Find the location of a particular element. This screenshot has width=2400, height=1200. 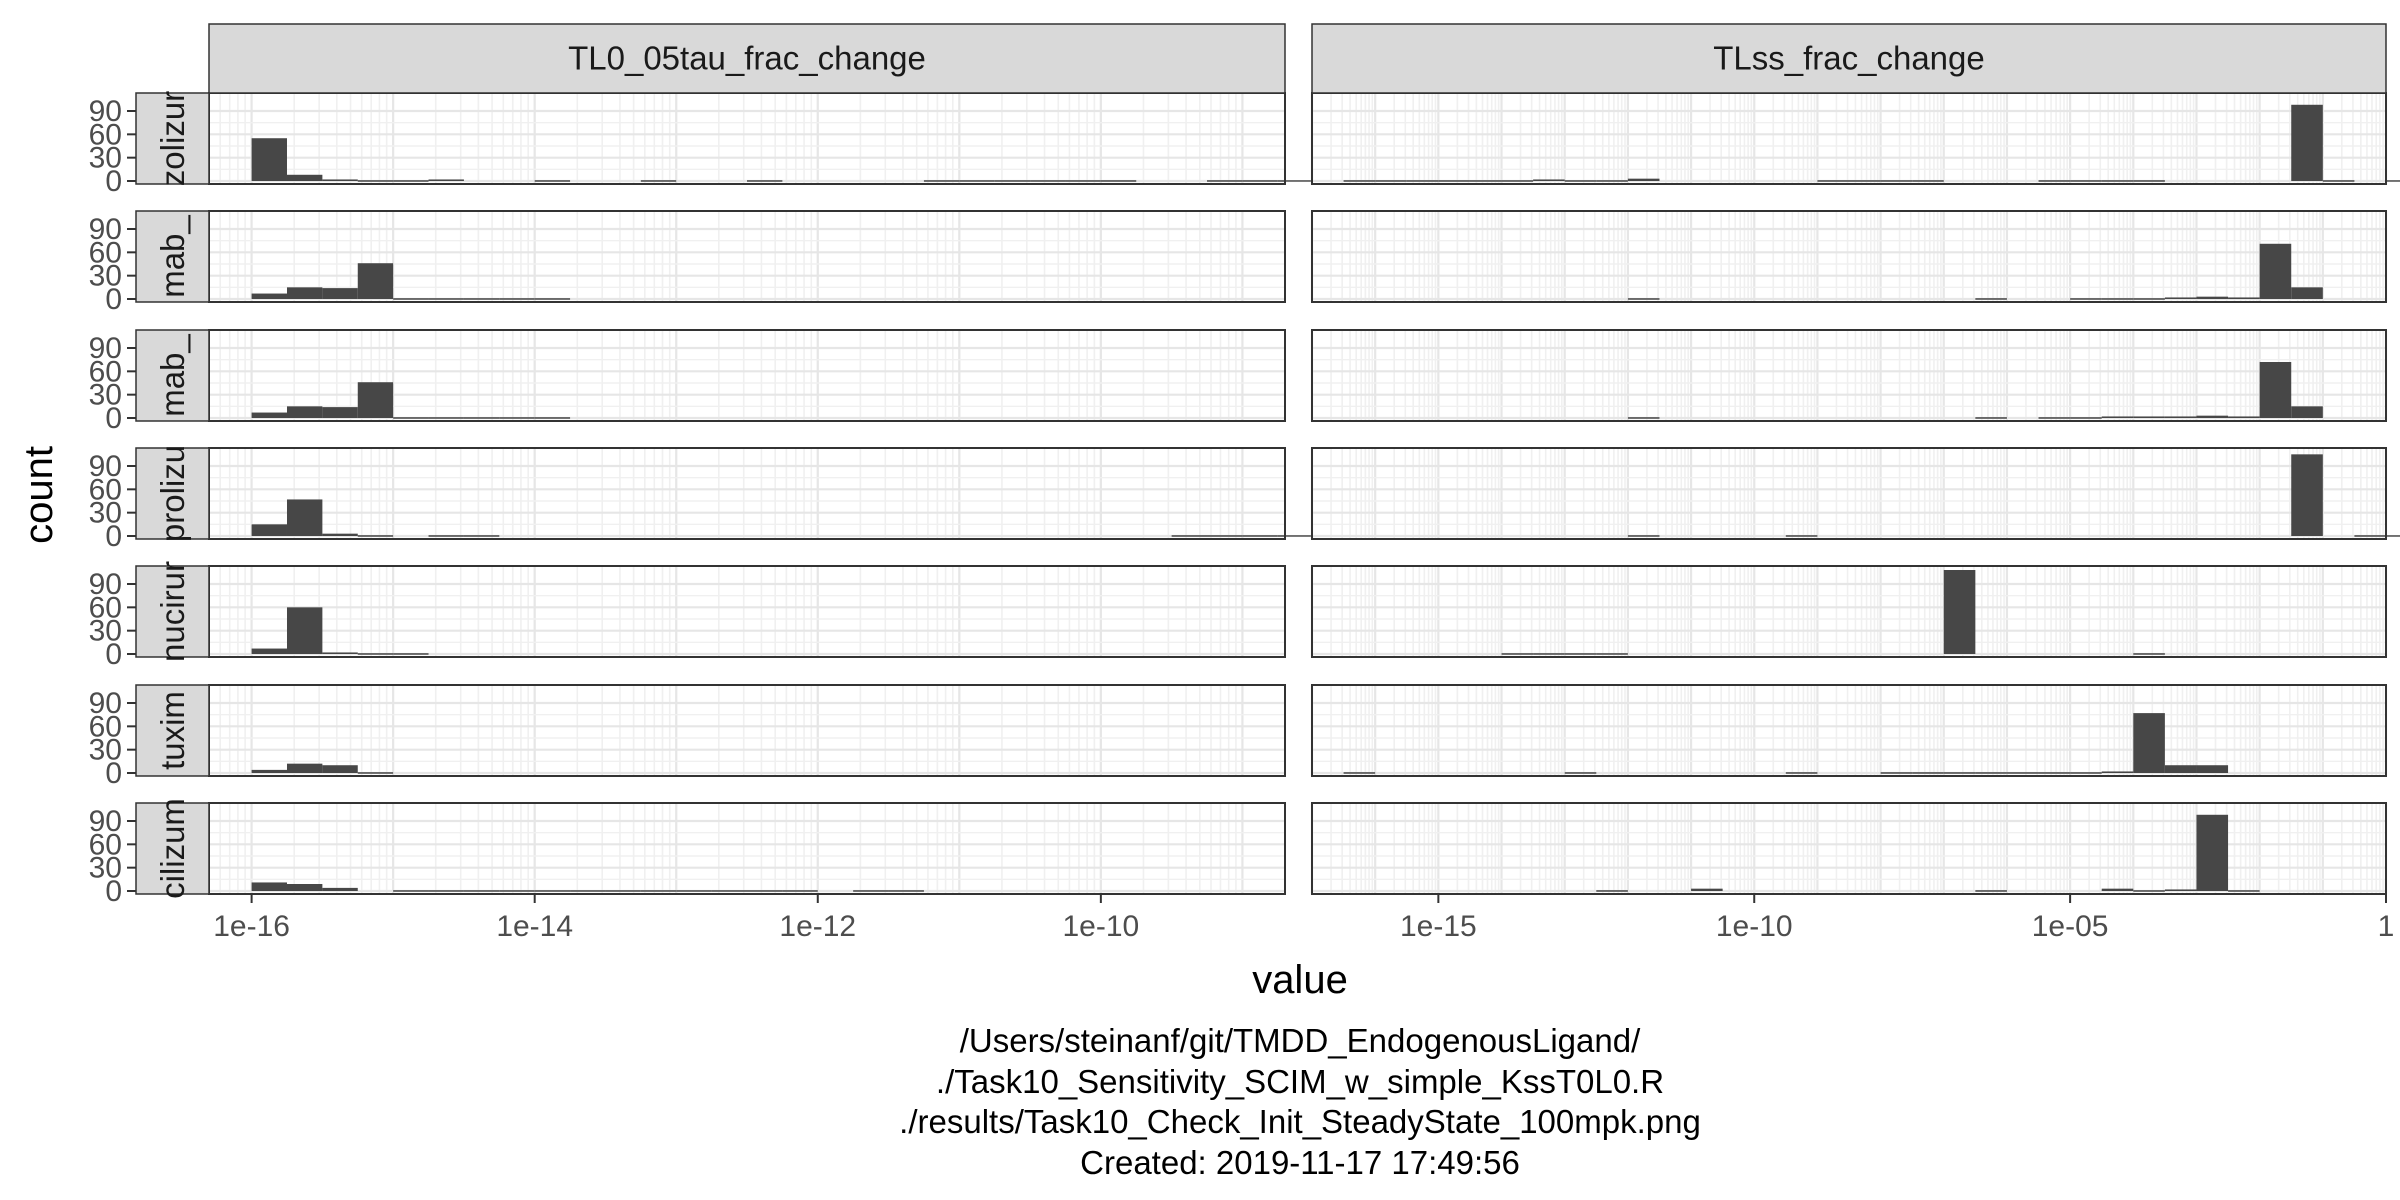

panel-row4-col2 is located at coordinates (1855, 493).